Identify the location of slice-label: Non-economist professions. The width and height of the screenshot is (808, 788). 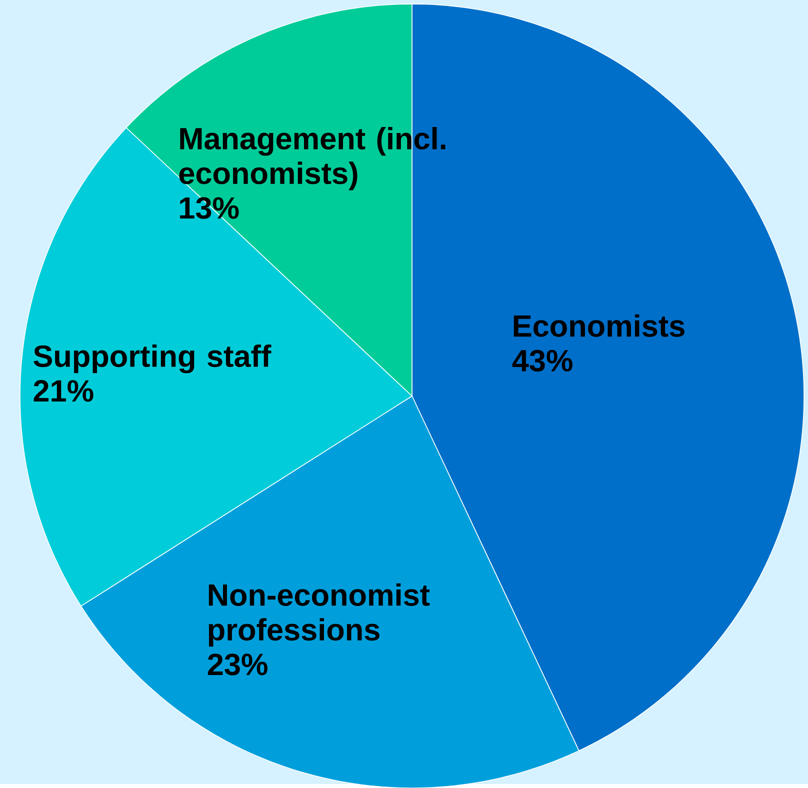
(319, 614).